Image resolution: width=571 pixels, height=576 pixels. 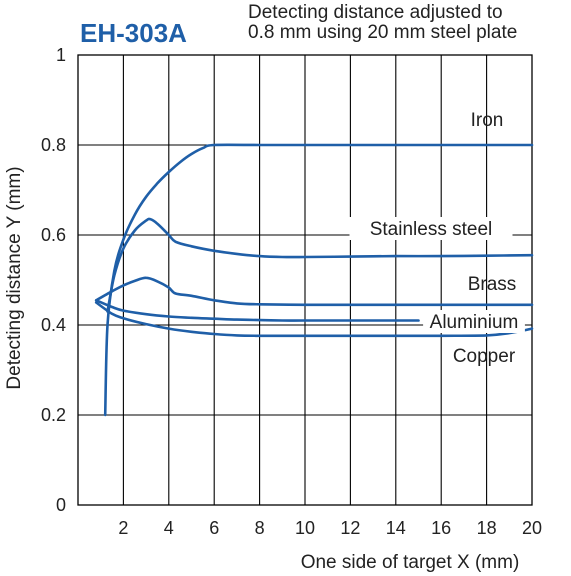 I want to click on chart-title: EH-303A, so click(x=133, y=33).